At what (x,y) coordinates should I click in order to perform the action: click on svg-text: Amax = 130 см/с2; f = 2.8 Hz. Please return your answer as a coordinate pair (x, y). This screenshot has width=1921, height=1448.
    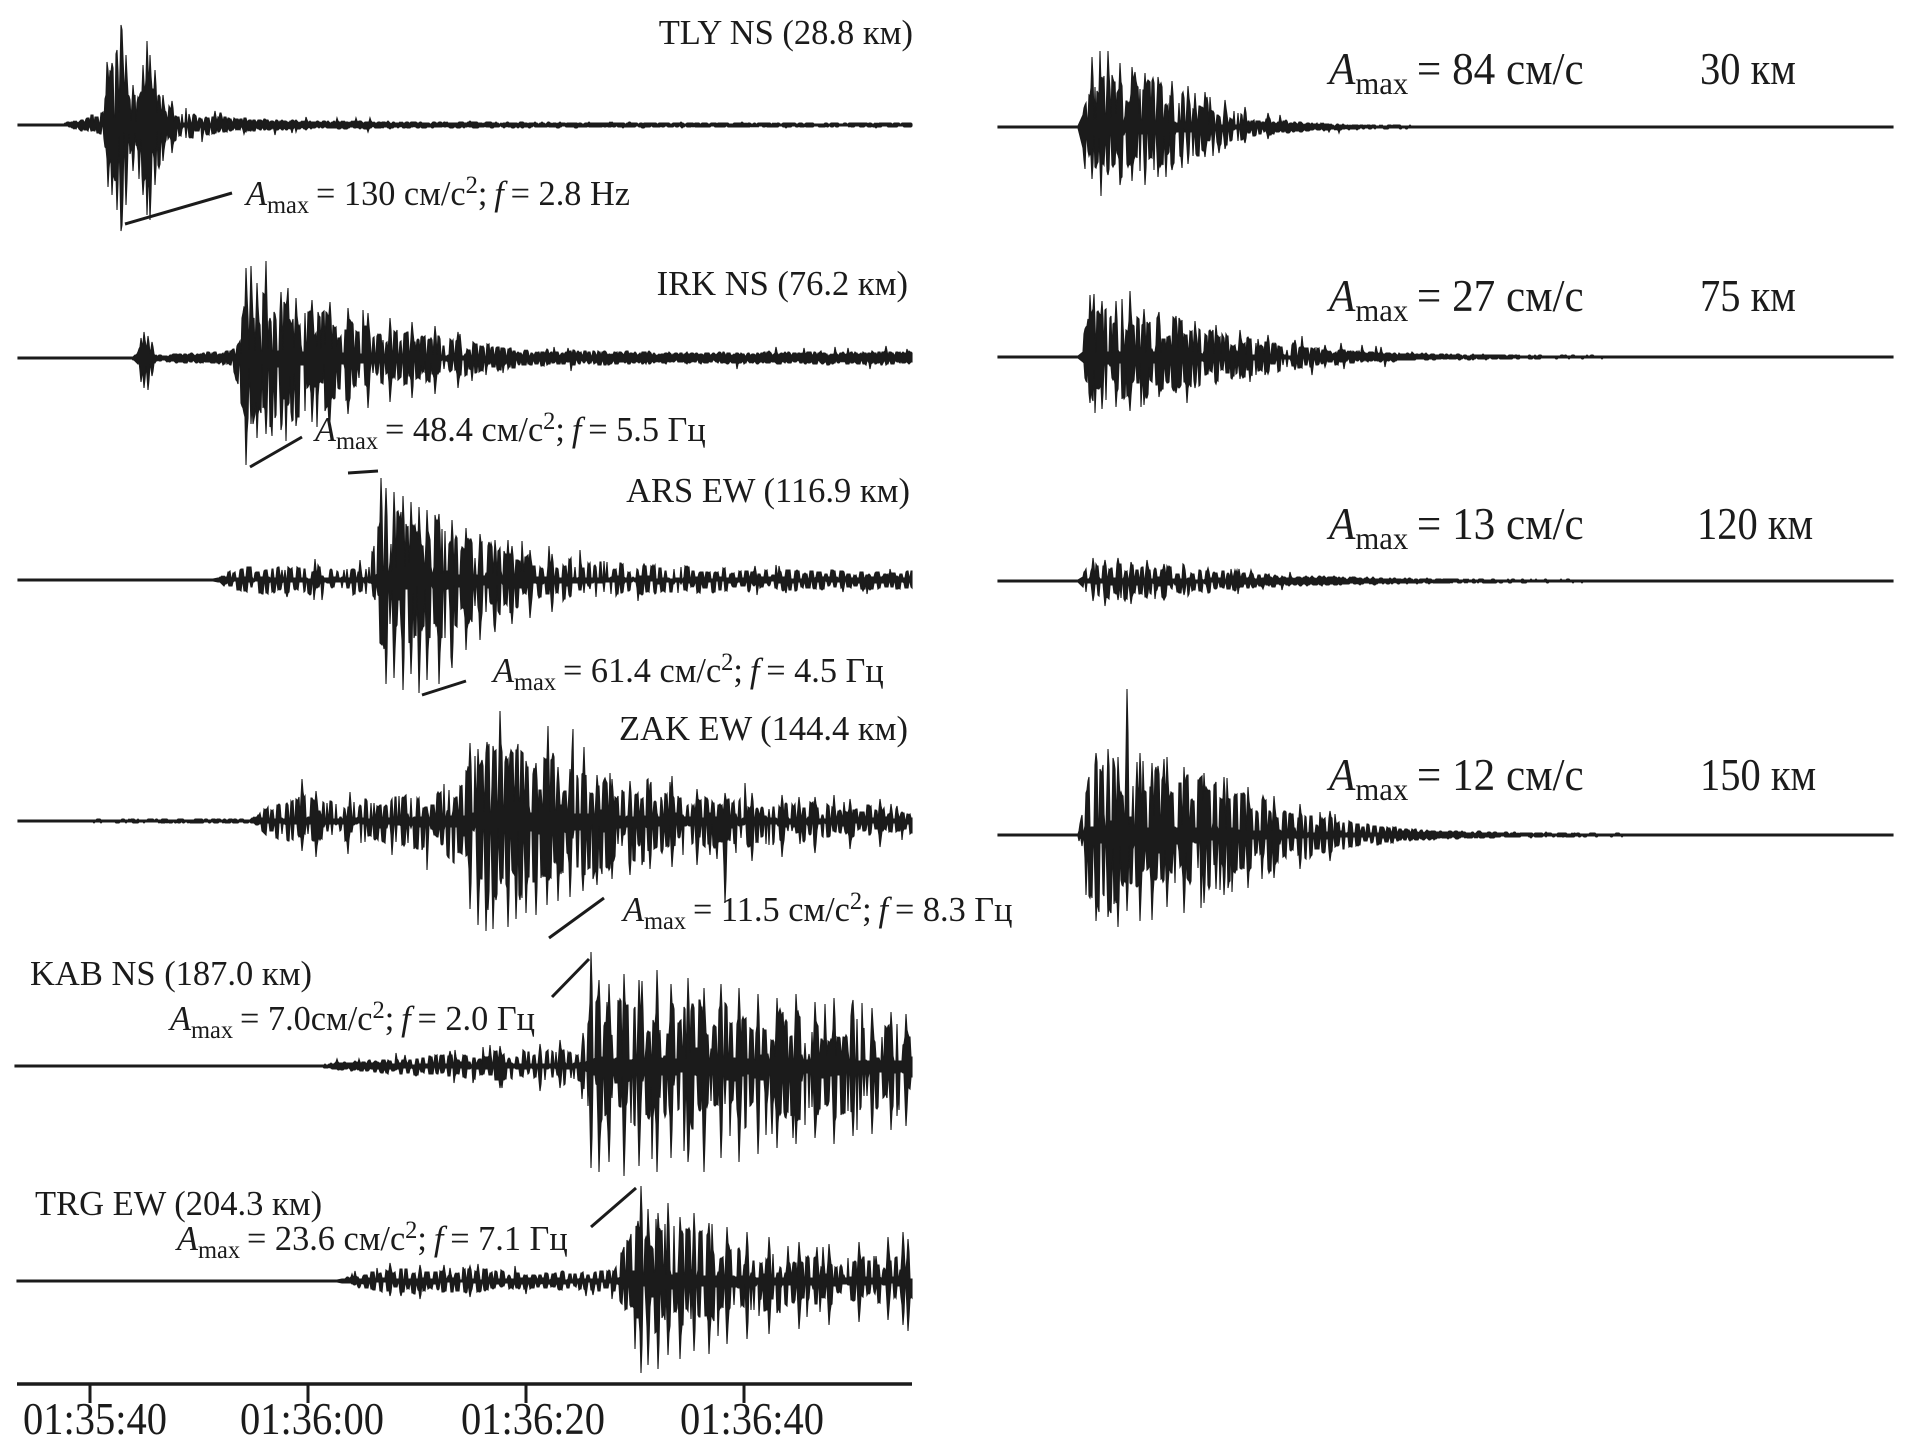
    Looking at the image, I should click on (437, 195).